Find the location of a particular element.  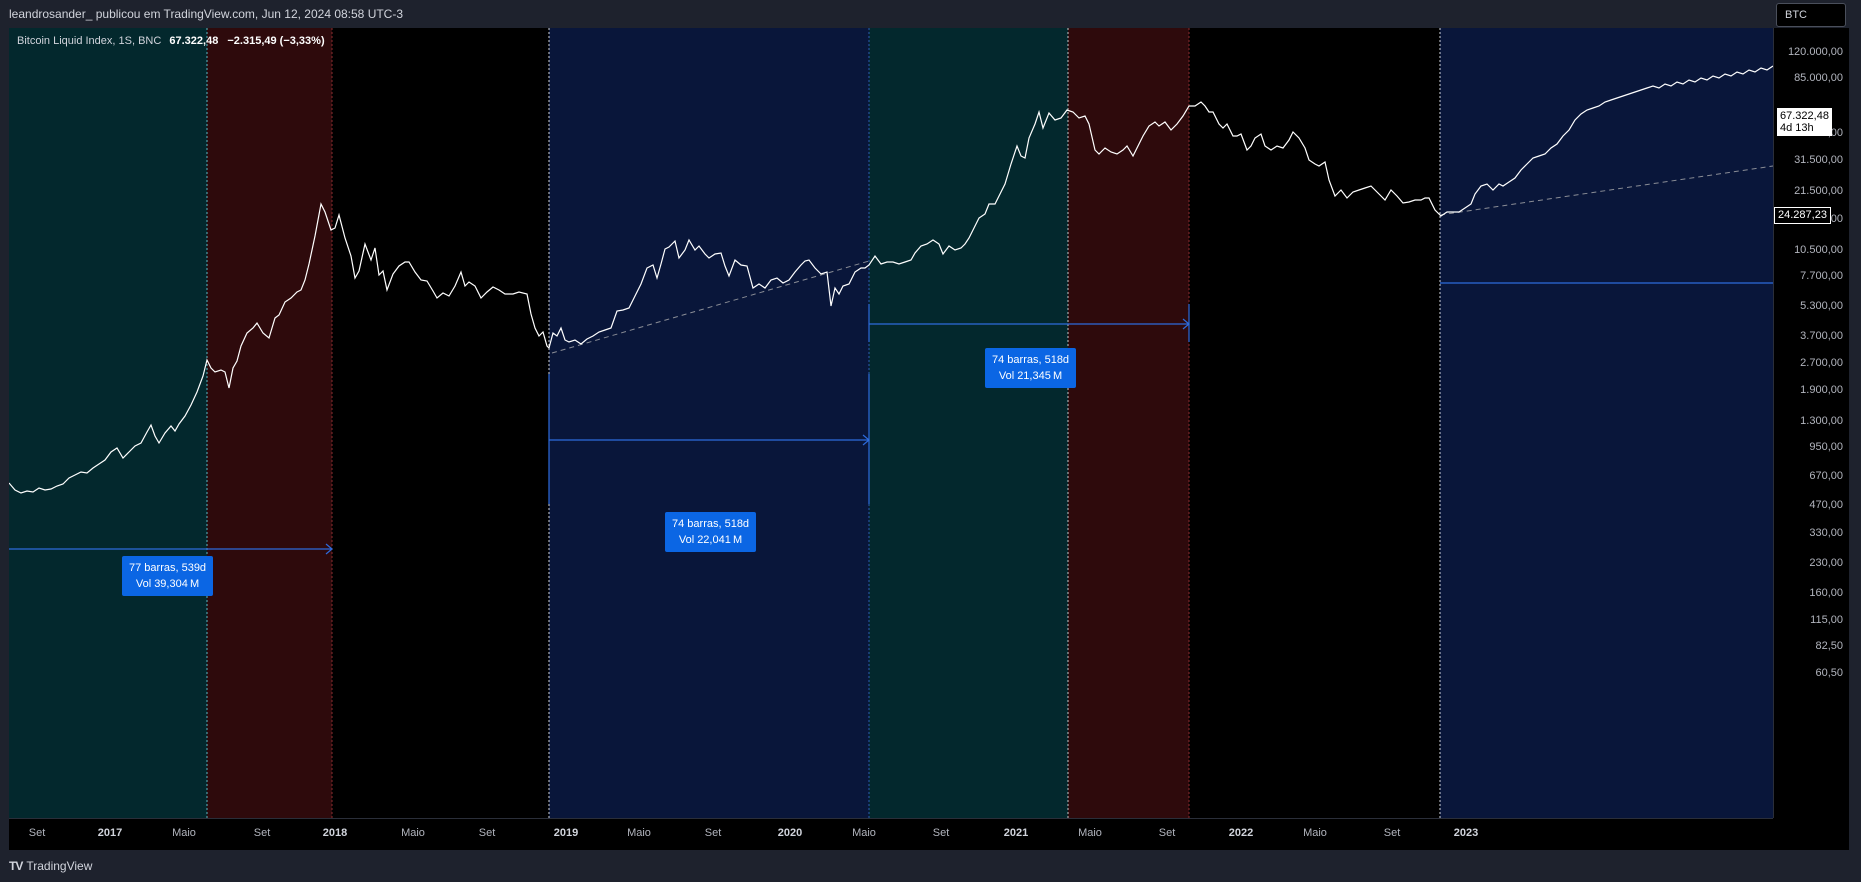

series-change: −2.315,49 (−3,33%) is located at coordinates (276, 41).